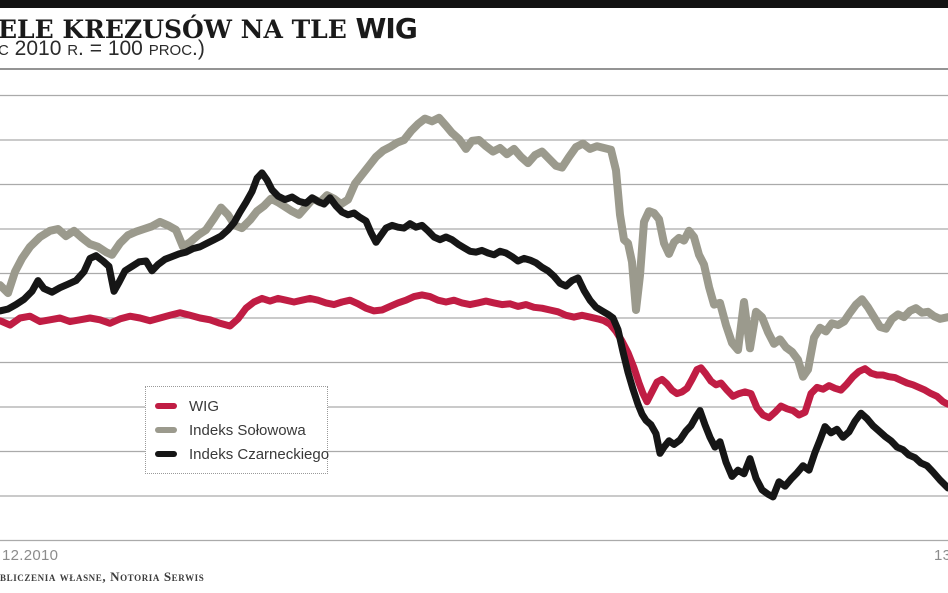 Image resolution: width=948 pixels, height=593 pixels. I want to click on legend-label-czarnecki: Indeks Czarneckiego, so click(259, 454).